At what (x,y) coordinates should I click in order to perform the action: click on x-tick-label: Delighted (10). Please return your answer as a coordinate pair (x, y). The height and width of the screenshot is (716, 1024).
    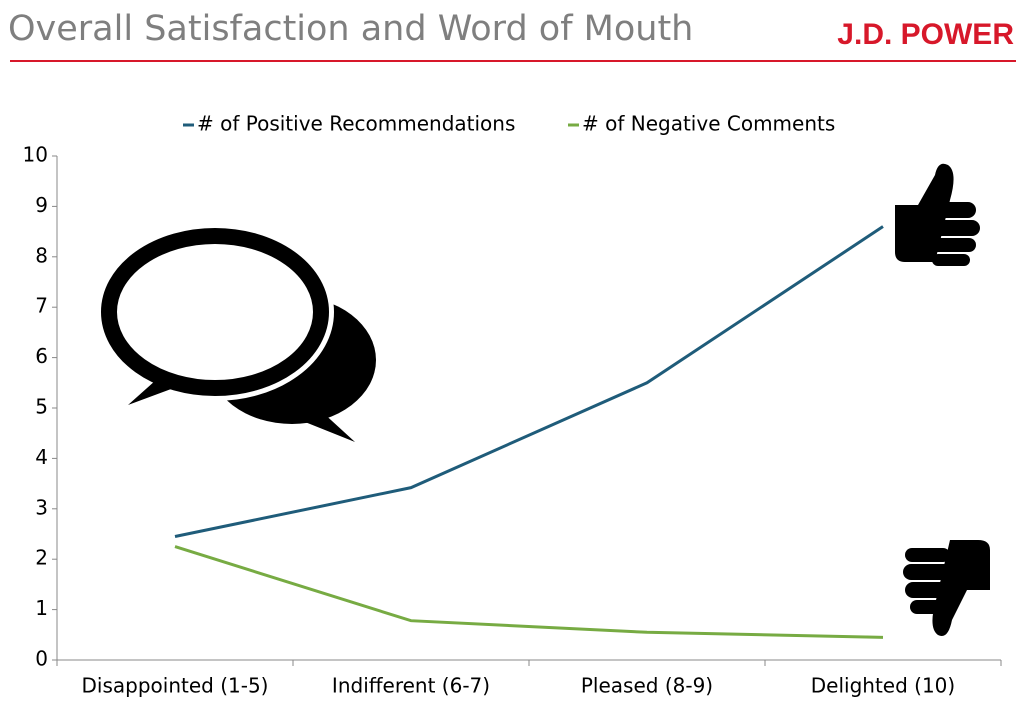
    Looking at the image, I should click on (883, 686).